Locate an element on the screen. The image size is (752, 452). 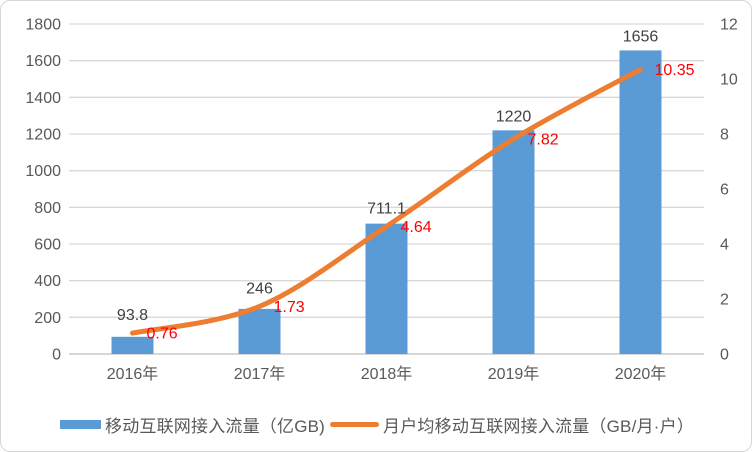
legend-item-bar-series: 移动互联网接入流量（亿GB) is located at coordinates (192, 424).